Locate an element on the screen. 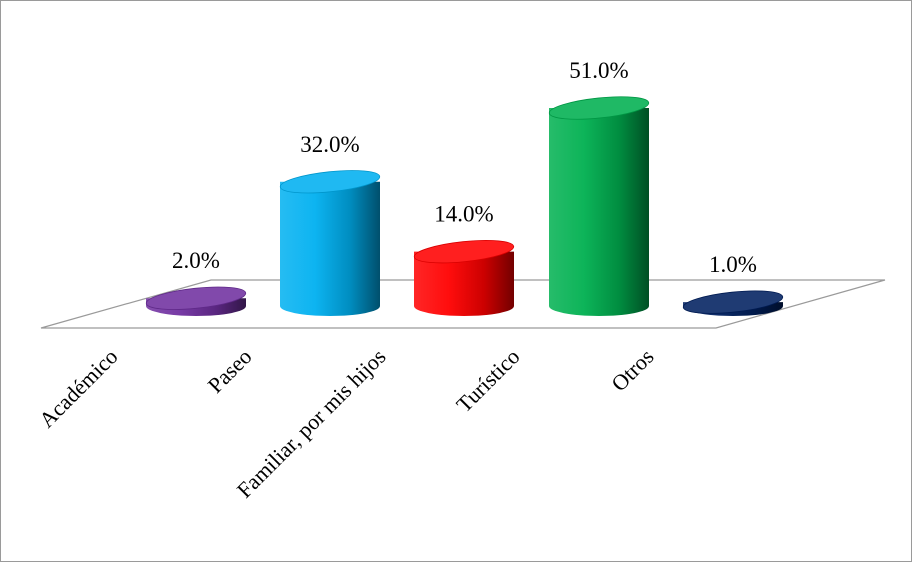 The image size is (912, 563). bar-academico is located at coordinates (196, 301).